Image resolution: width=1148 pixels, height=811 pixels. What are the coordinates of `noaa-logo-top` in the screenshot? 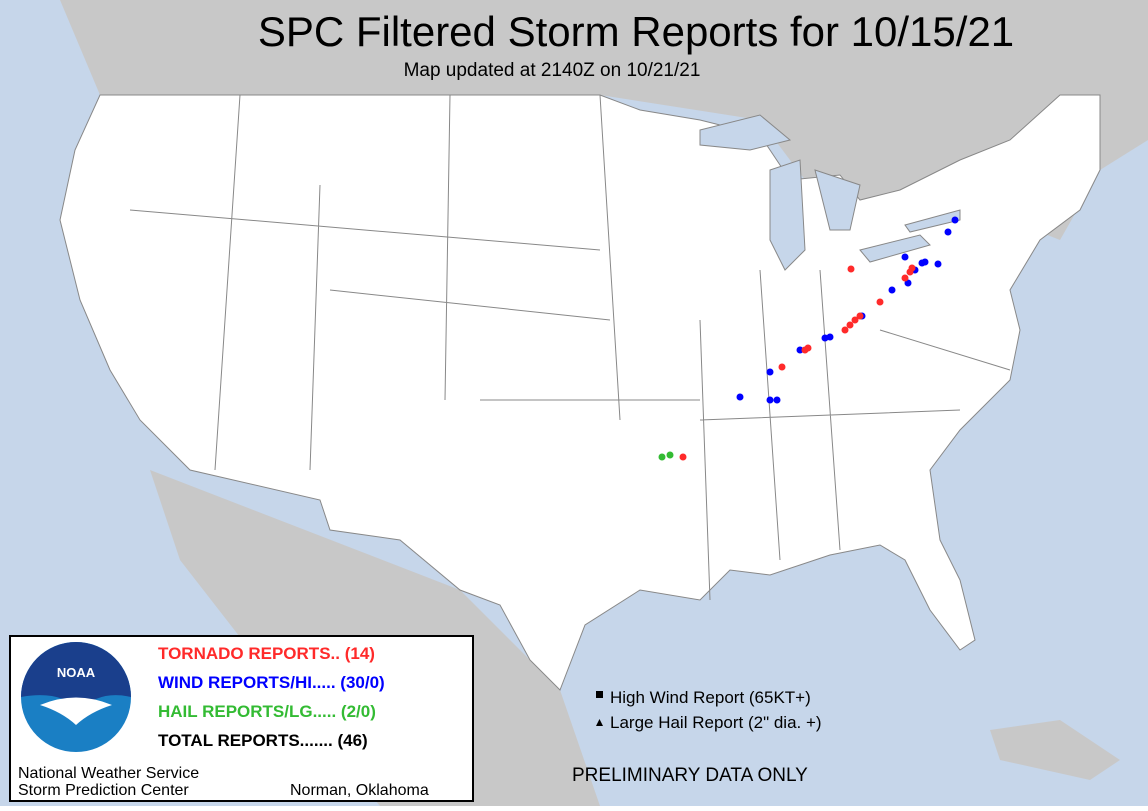 It's located at (76, 676).